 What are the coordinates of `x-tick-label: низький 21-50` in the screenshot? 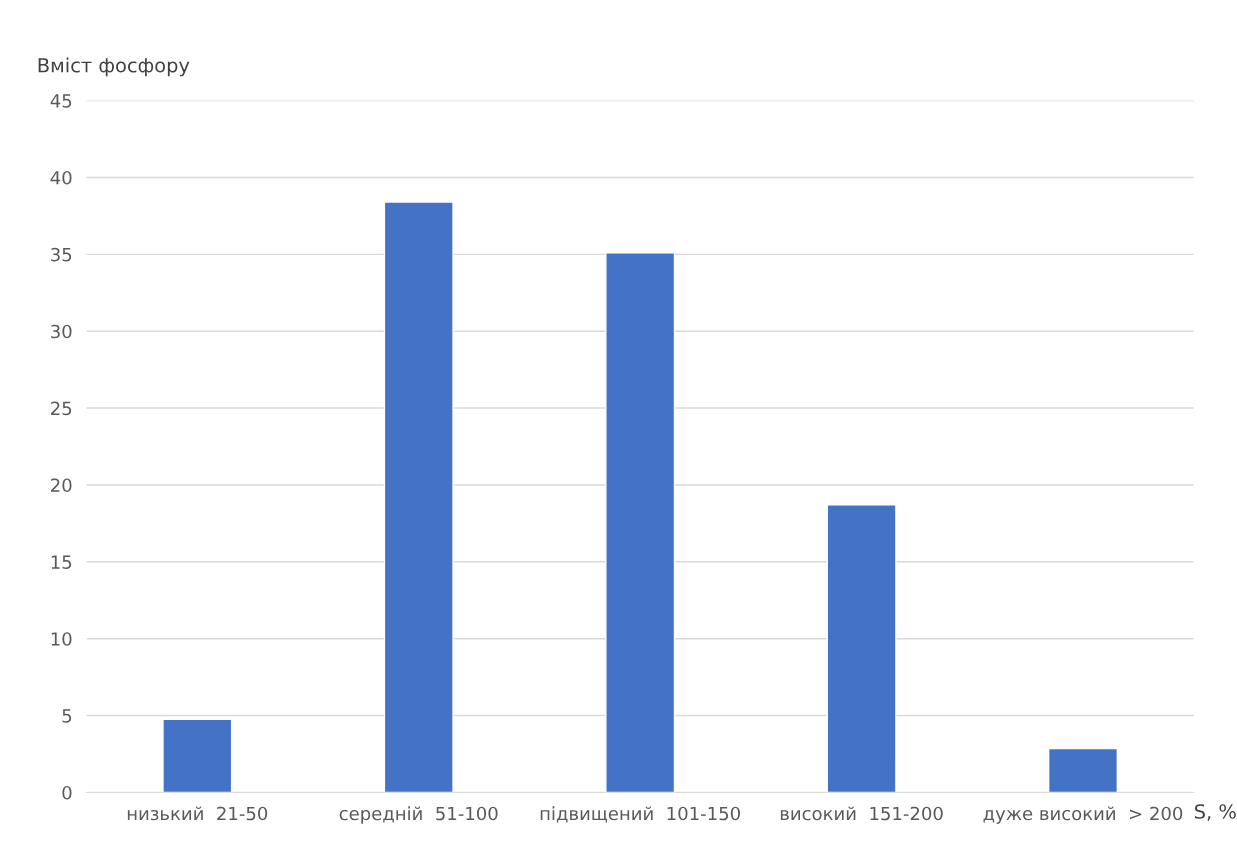 It's located at (197, 813).